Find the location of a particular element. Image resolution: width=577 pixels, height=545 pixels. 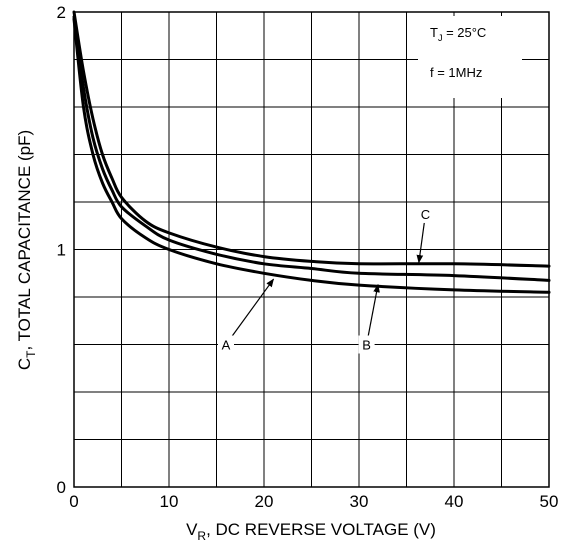

callout-box-c is located at coordinates (425, 213).